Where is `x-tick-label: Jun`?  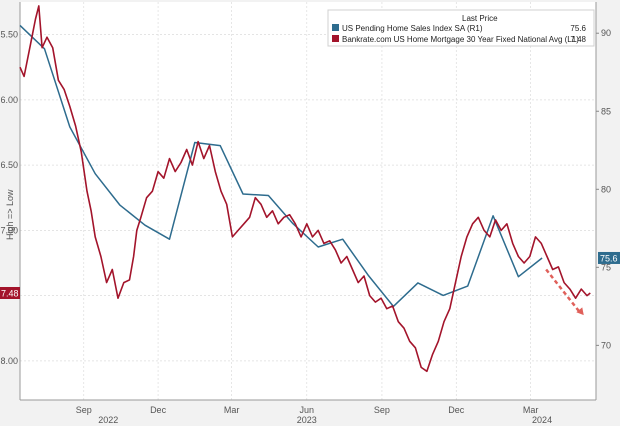 x-tick-label: Jun is located at coordinates (307, 410).